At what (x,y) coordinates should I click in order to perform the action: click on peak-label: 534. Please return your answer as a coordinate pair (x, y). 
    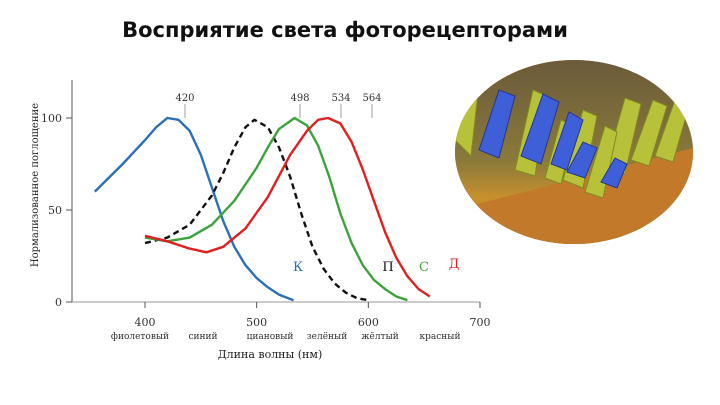
    Looking at the image, I should click on (340, 98).